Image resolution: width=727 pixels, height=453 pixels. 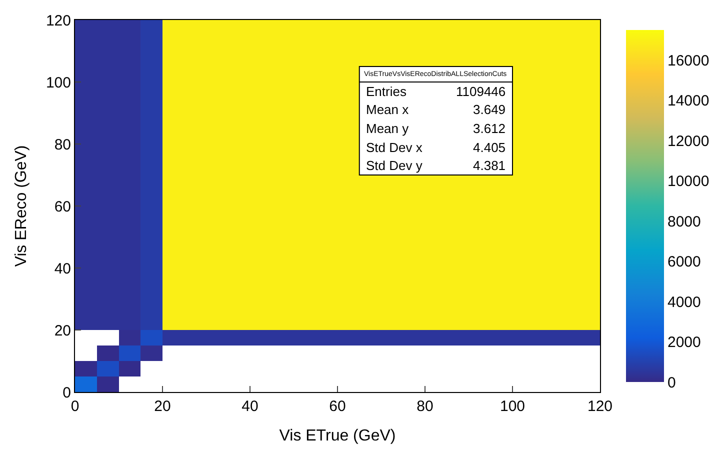 What do you see at coordinates (62, 145) in the screenshot?
I see `y-tick-label: 80` at bounding box center [62, 145].